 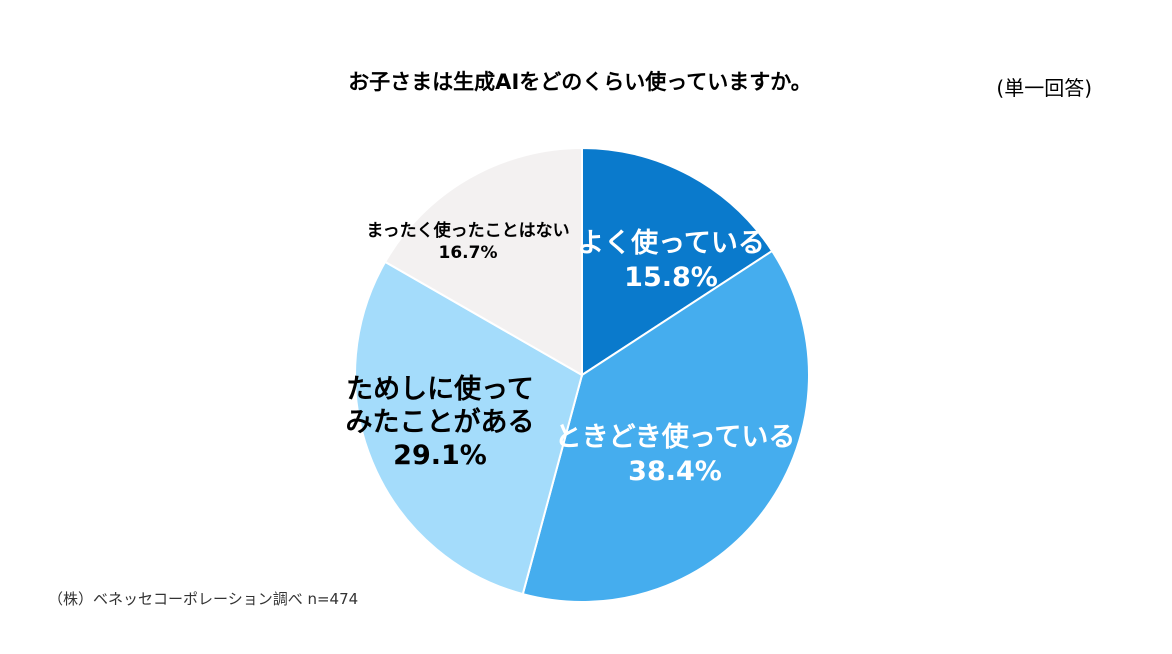 I want to click on slice-value-label: 38.4%, so click(x=675, y=471).